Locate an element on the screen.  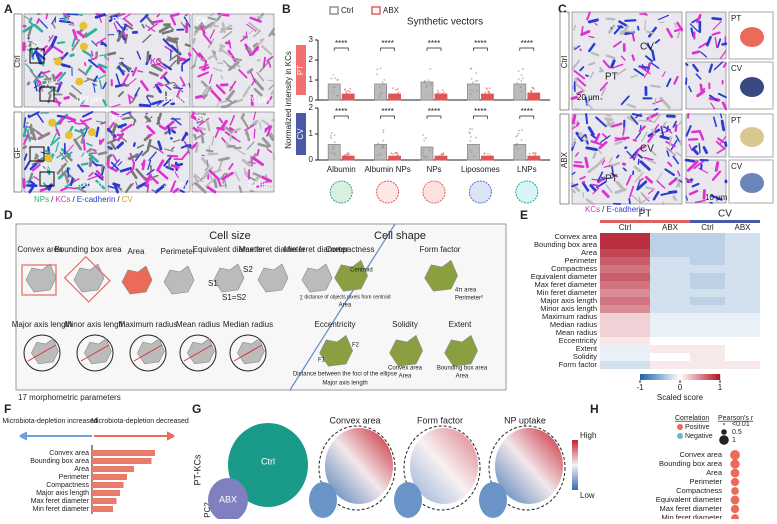
legend-dot is located at coordinates (680, 427).